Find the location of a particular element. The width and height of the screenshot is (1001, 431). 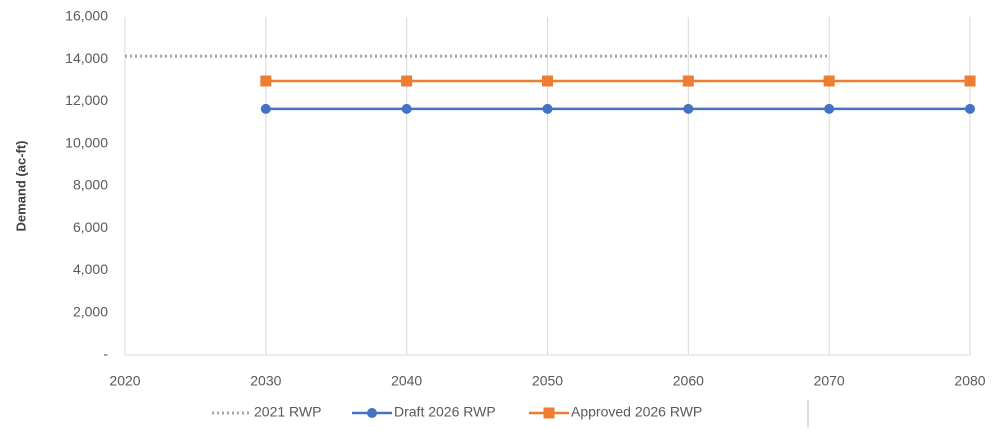

y-tick-label: 6,000 is located at coordinates (90, 227).